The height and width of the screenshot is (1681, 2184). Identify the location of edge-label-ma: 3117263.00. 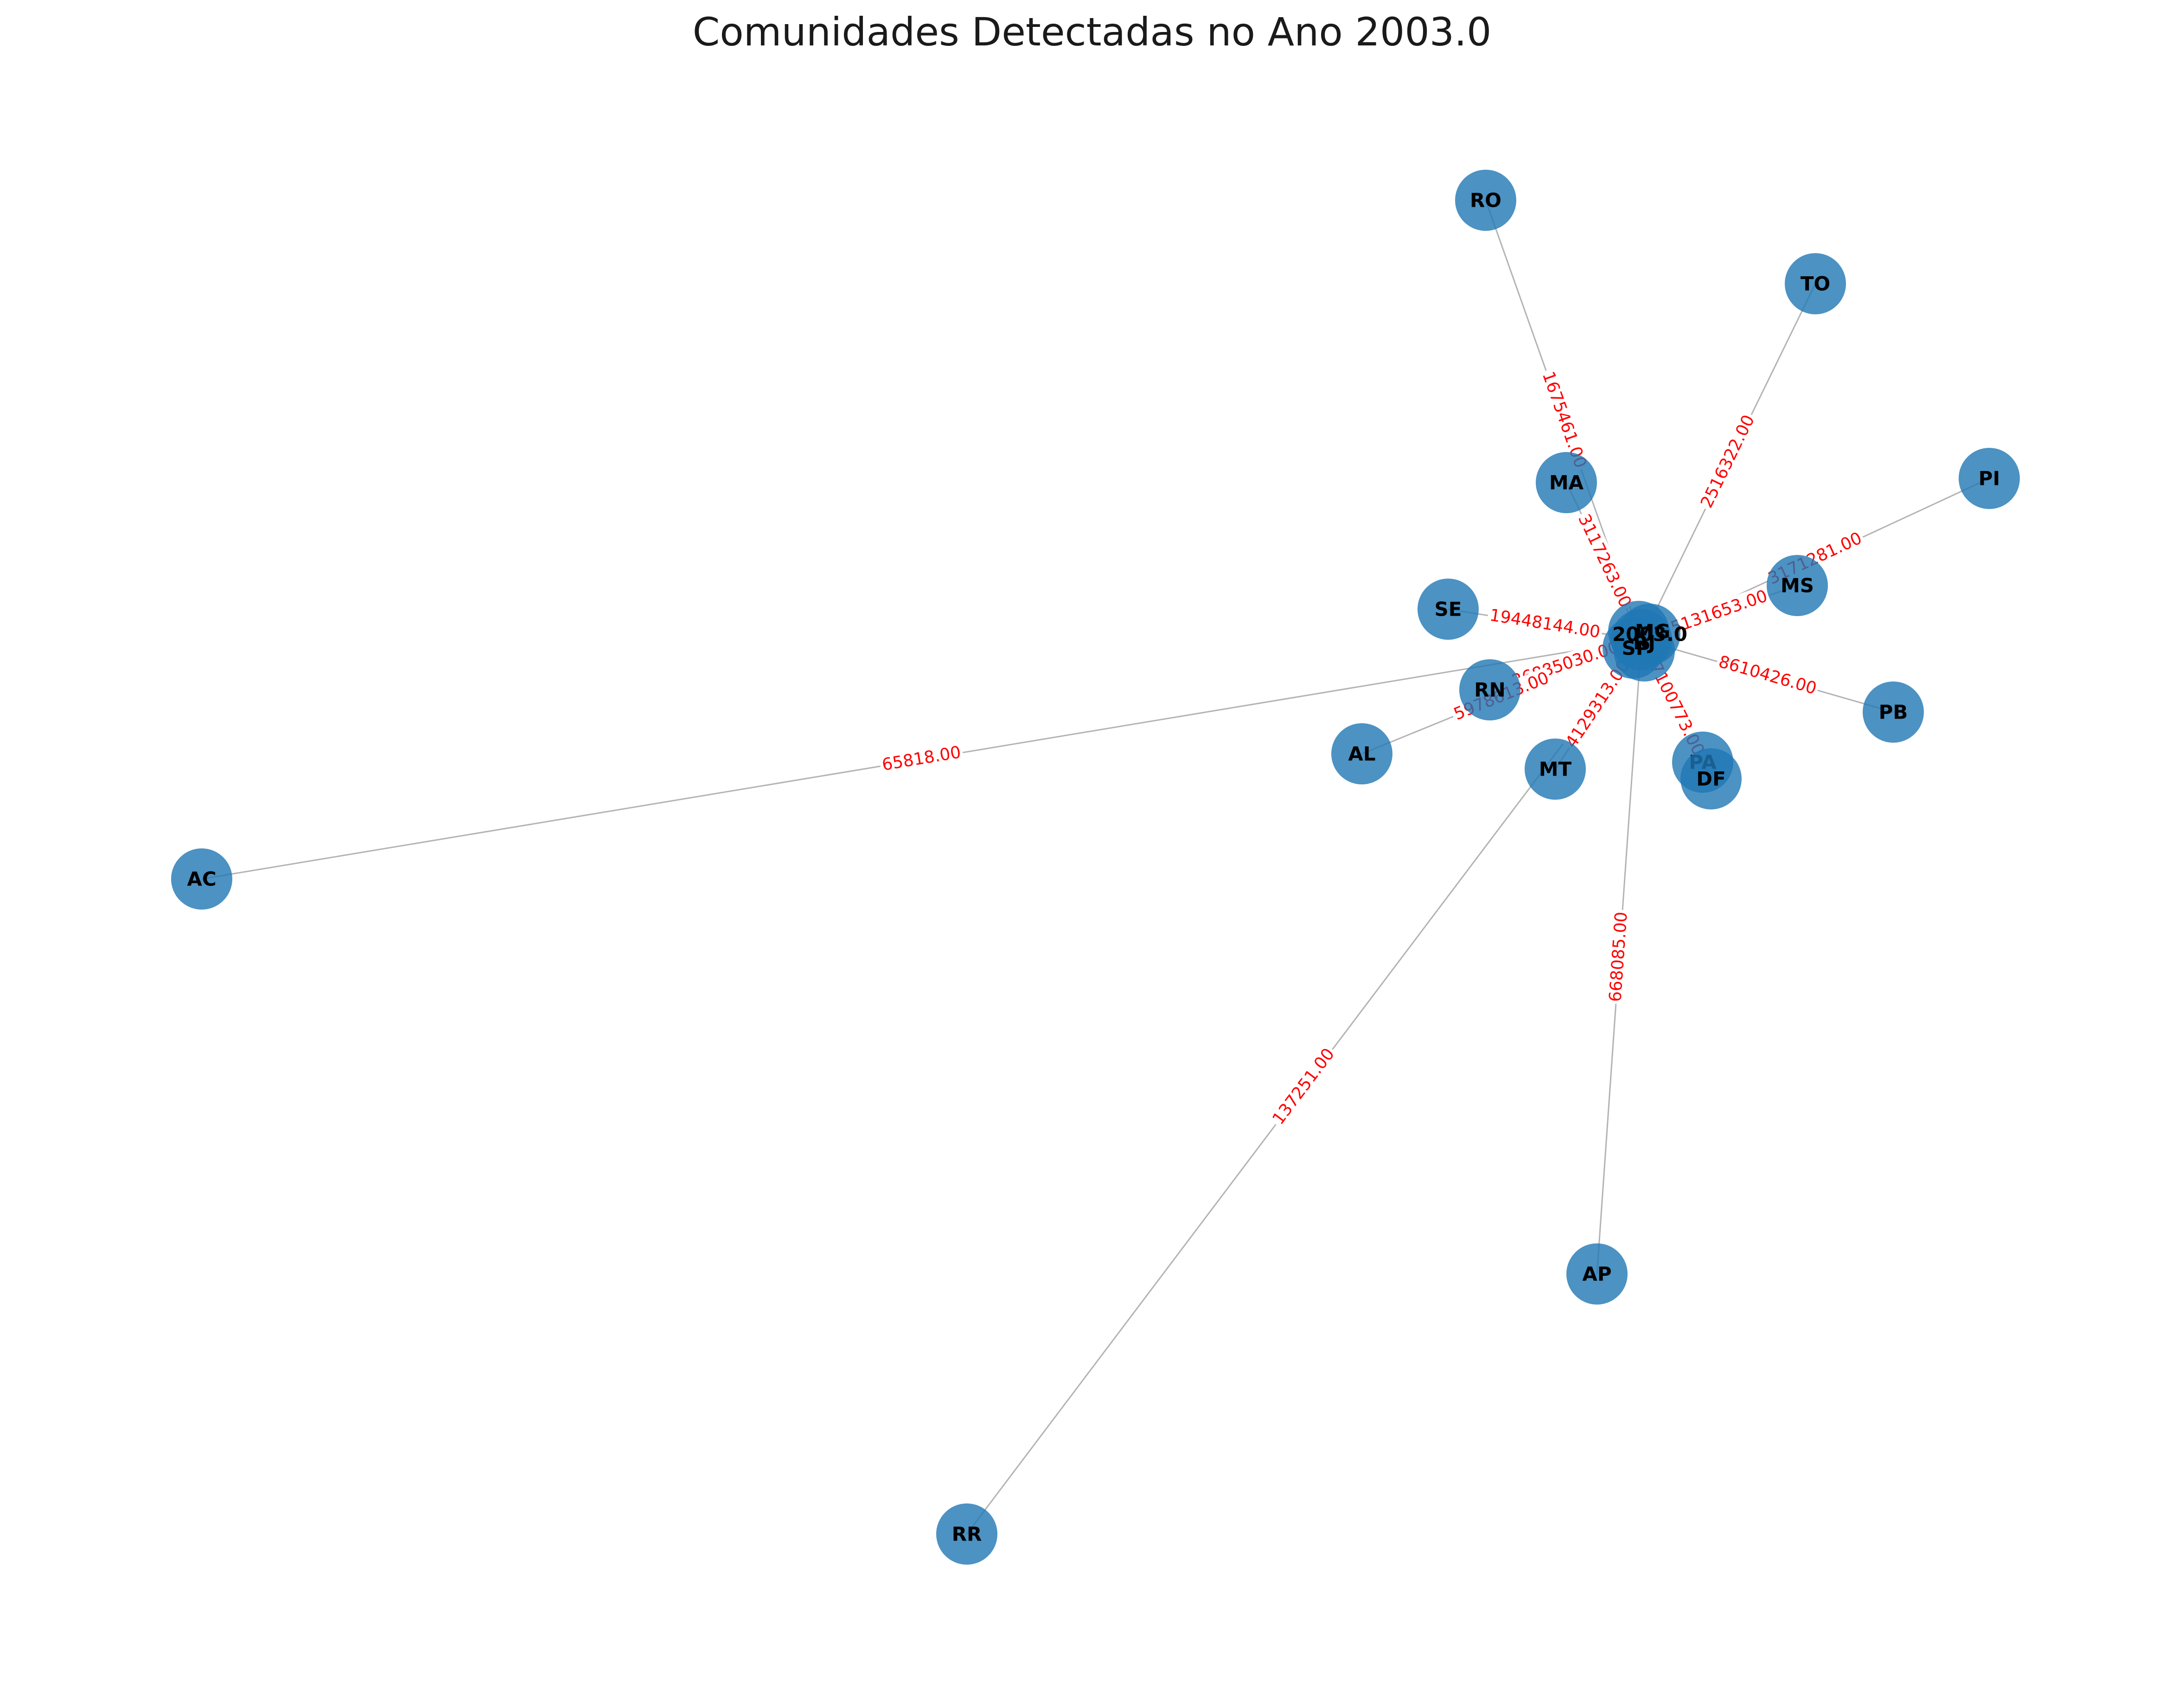
(1604, 561).